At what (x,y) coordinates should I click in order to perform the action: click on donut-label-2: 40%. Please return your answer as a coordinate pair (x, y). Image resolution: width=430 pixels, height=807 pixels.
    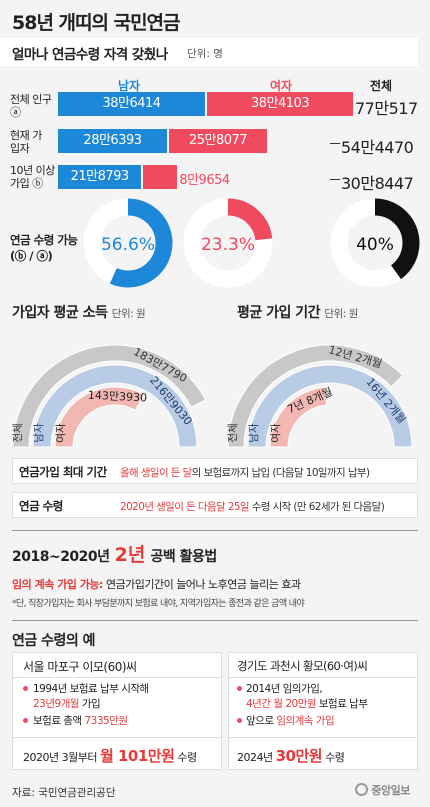
    Looking at the image, I should click on (375, 245).